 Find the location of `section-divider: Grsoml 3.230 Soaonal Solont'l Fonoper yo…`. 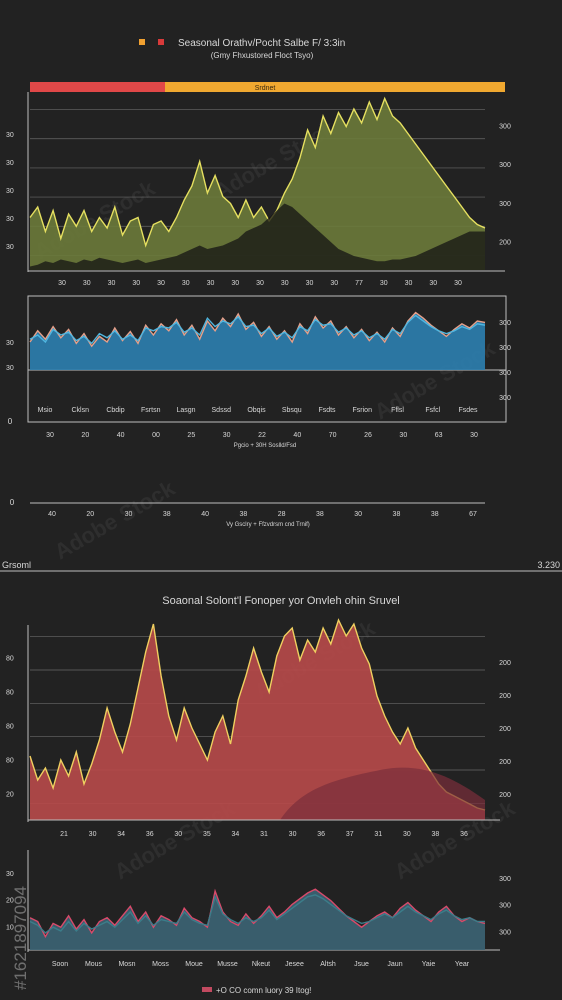

section-divider: Grsoml 3.230 Soaonal Solont'l Fonoper yo… is located at coordinates (281, 583).